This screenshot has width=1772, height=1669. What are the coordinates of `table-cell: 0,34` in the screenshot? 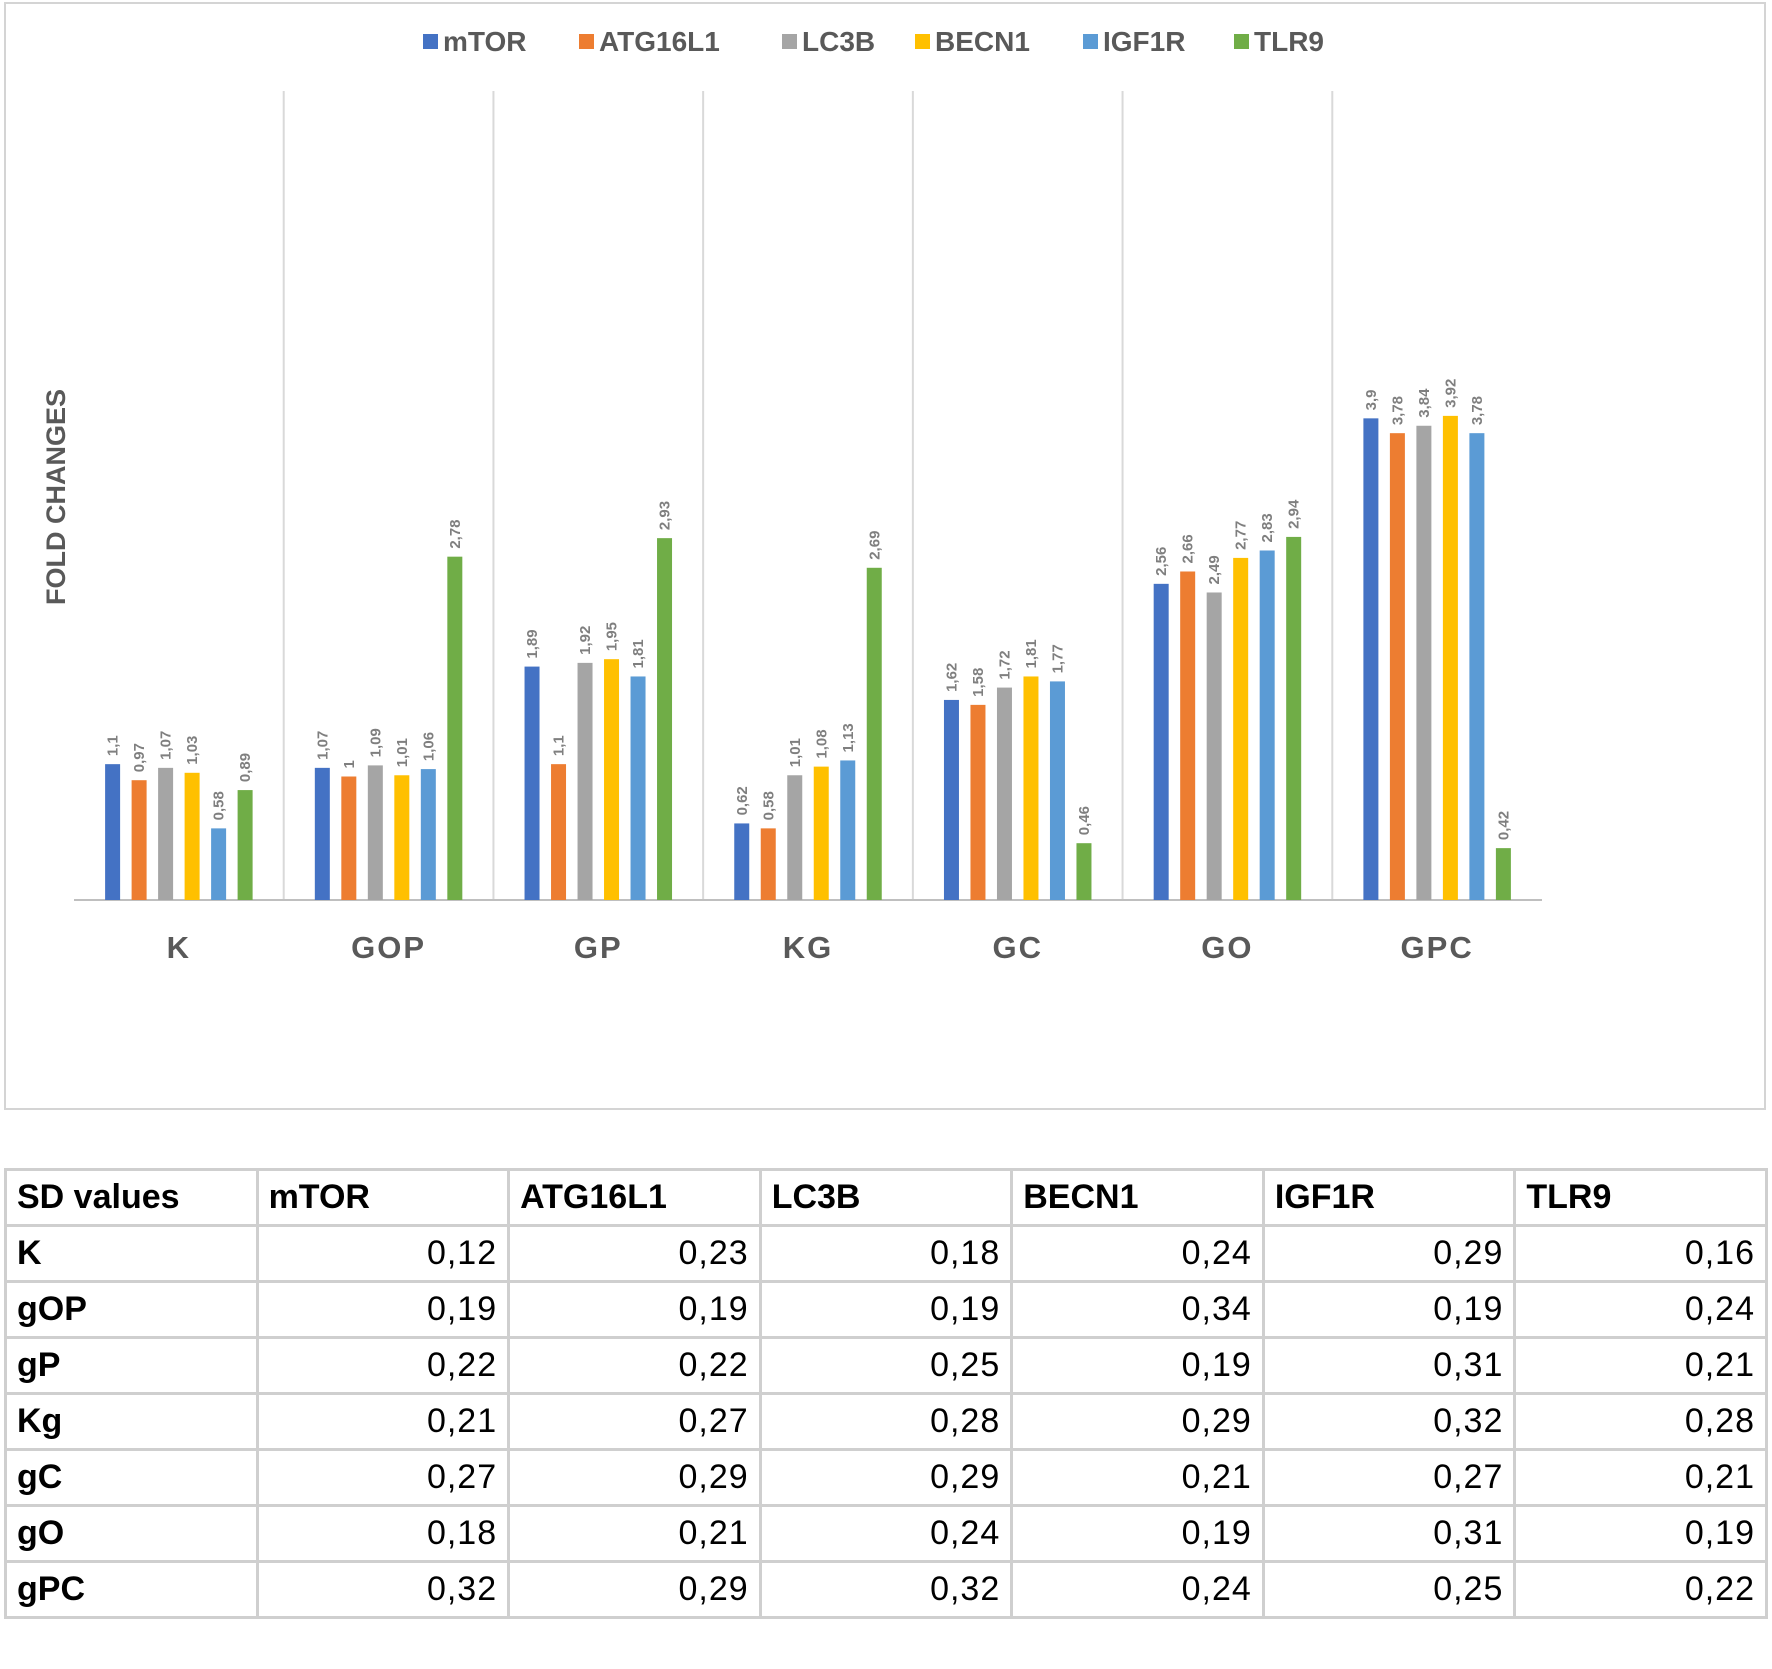 It's located at (1137, 1309).